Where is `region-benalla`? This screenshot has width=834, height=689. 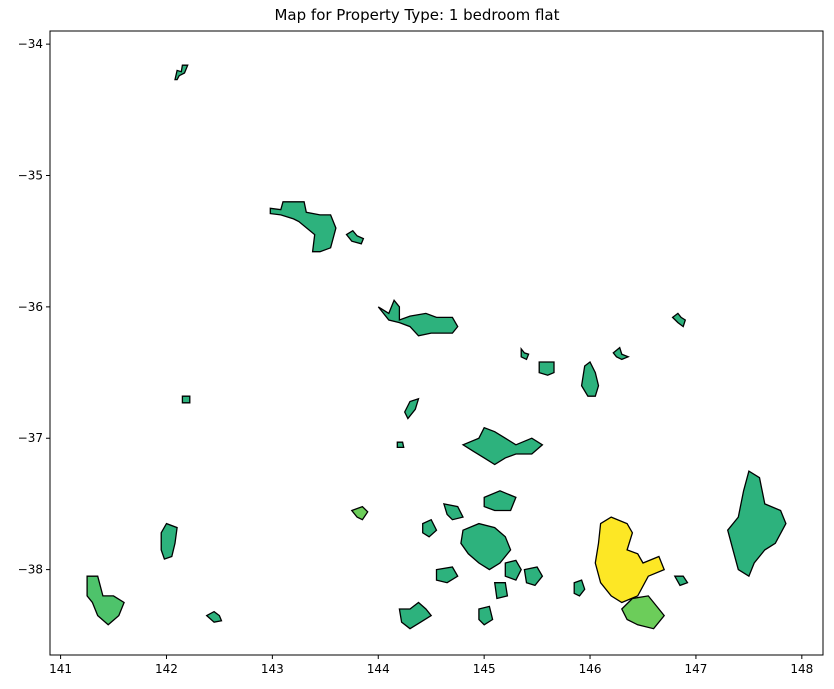
region-benalla is located at coordinates (590, 379).